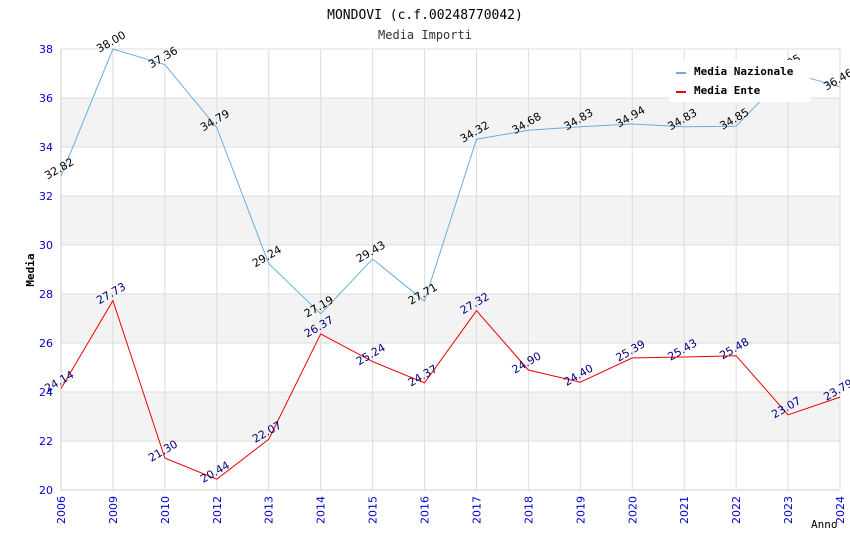  What do you see at coordinates (744, 71) in the screenshot?
I see `legend-label-nazionale: Media Nazionale` at bounding box center [744, 71].